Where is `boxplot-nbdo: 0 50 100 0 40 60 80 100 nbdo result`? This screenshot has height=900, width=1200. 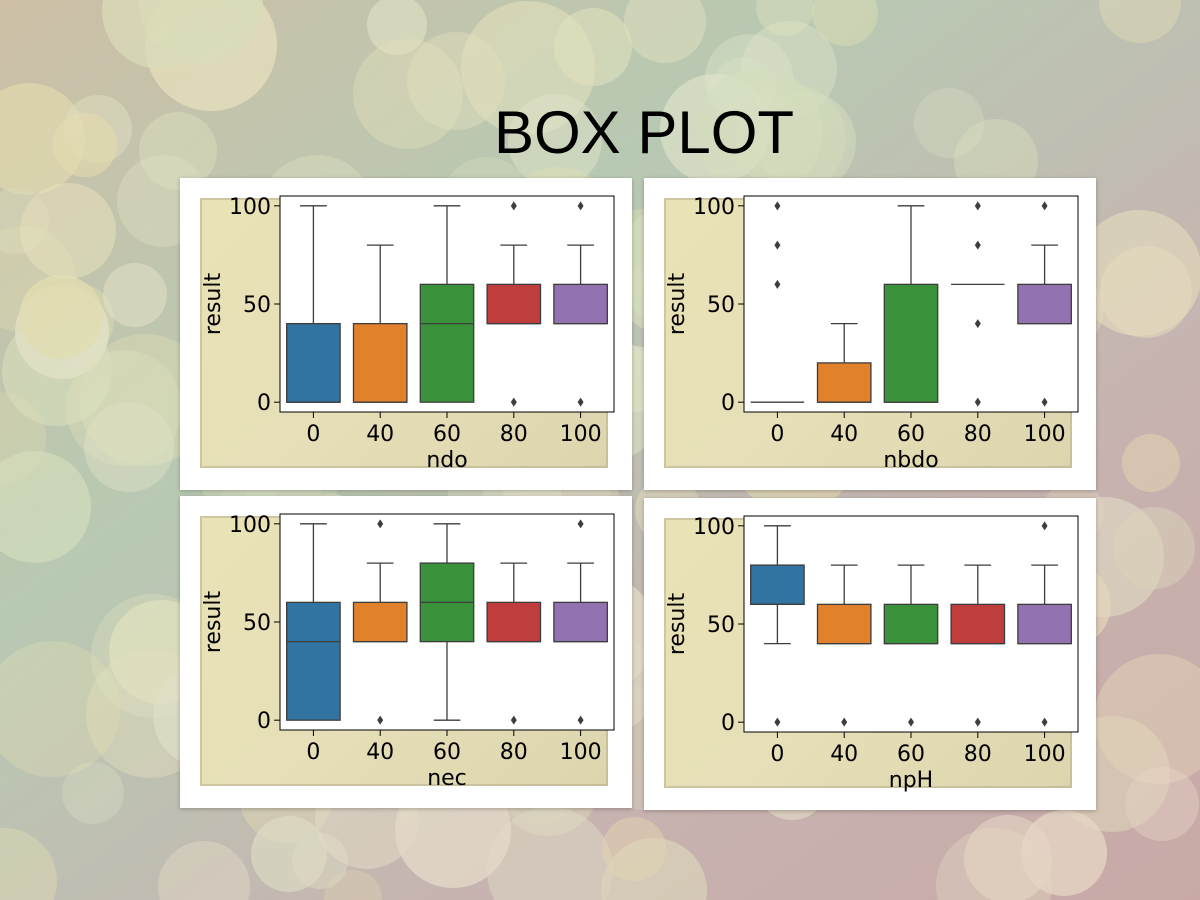 boxplot-nbdo: 0 50 100 0 40 60 80 100 nbdo result is located at coordinates (872, 334).